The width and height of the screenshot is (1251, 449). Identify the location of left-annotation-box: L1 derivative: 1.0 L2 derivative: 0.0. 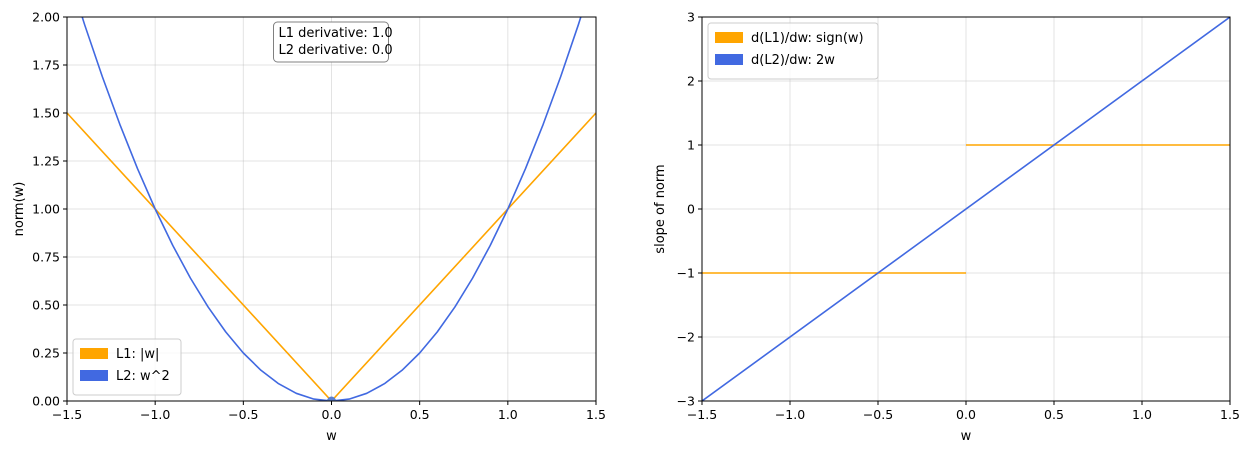
(333, 42).